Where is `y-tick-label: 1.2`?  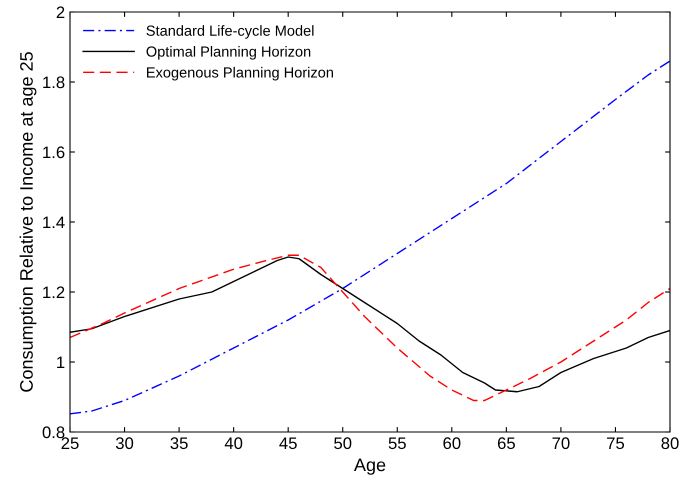 y-tick-label: 1.2 is located at coordinates (53, 292).